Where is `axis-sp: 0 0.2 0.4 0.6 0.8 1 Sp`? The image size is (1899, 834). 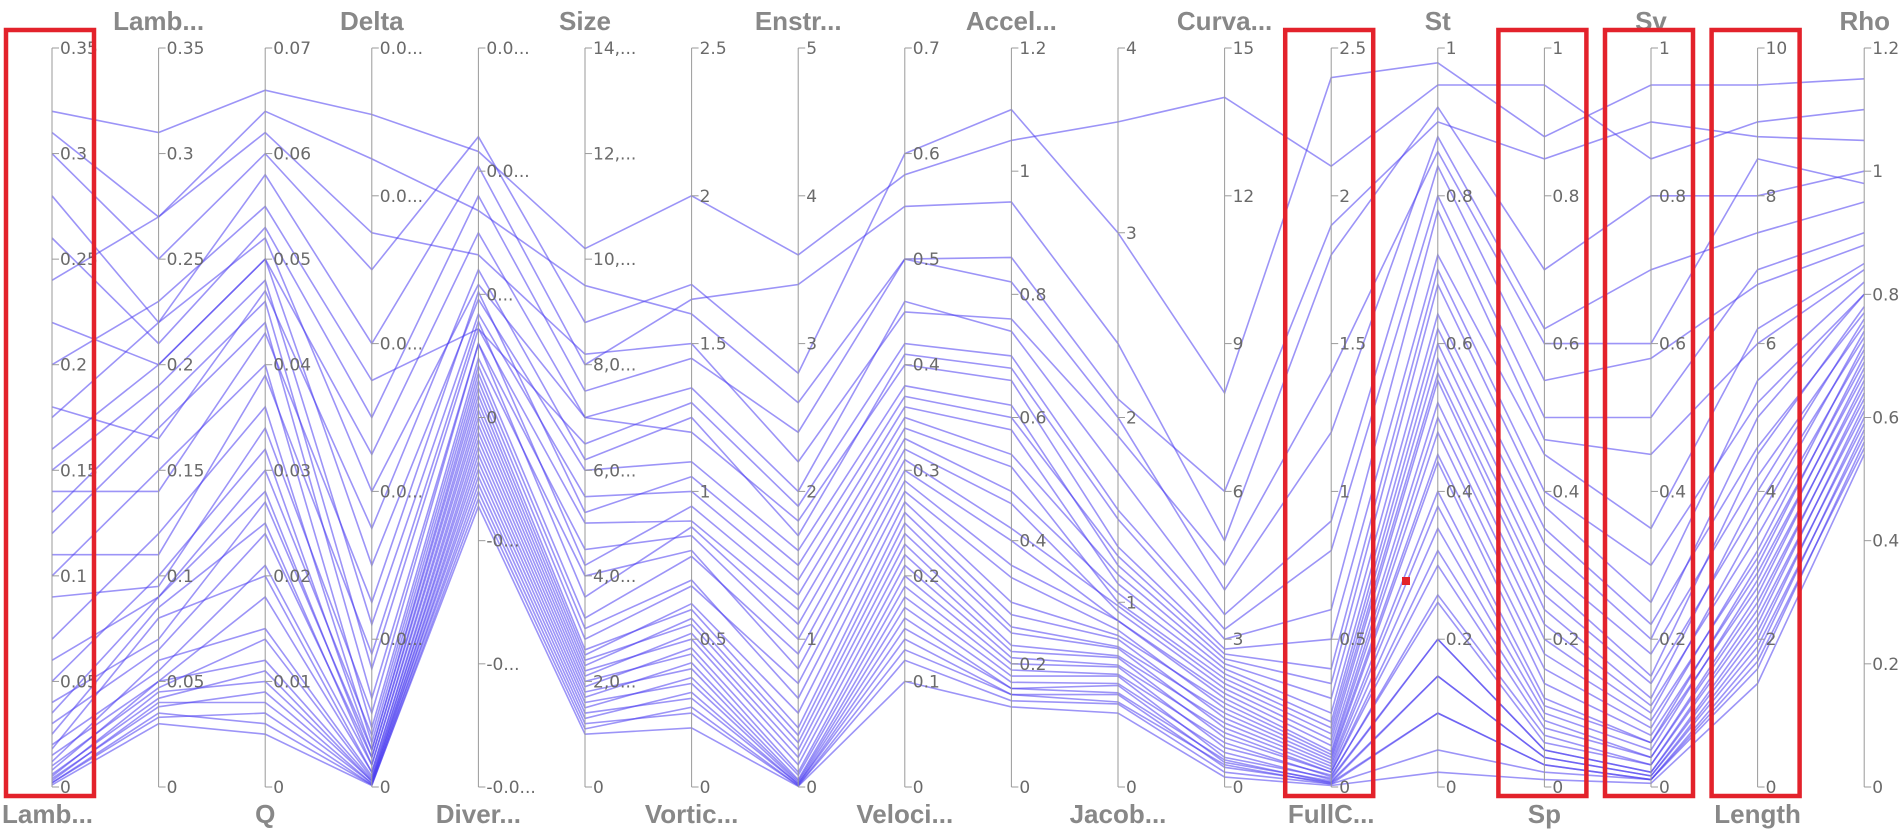
axis-sp: 0 0.2 0.4 0.6 0.8 1 Sp is located at coordinates (1554, 434).